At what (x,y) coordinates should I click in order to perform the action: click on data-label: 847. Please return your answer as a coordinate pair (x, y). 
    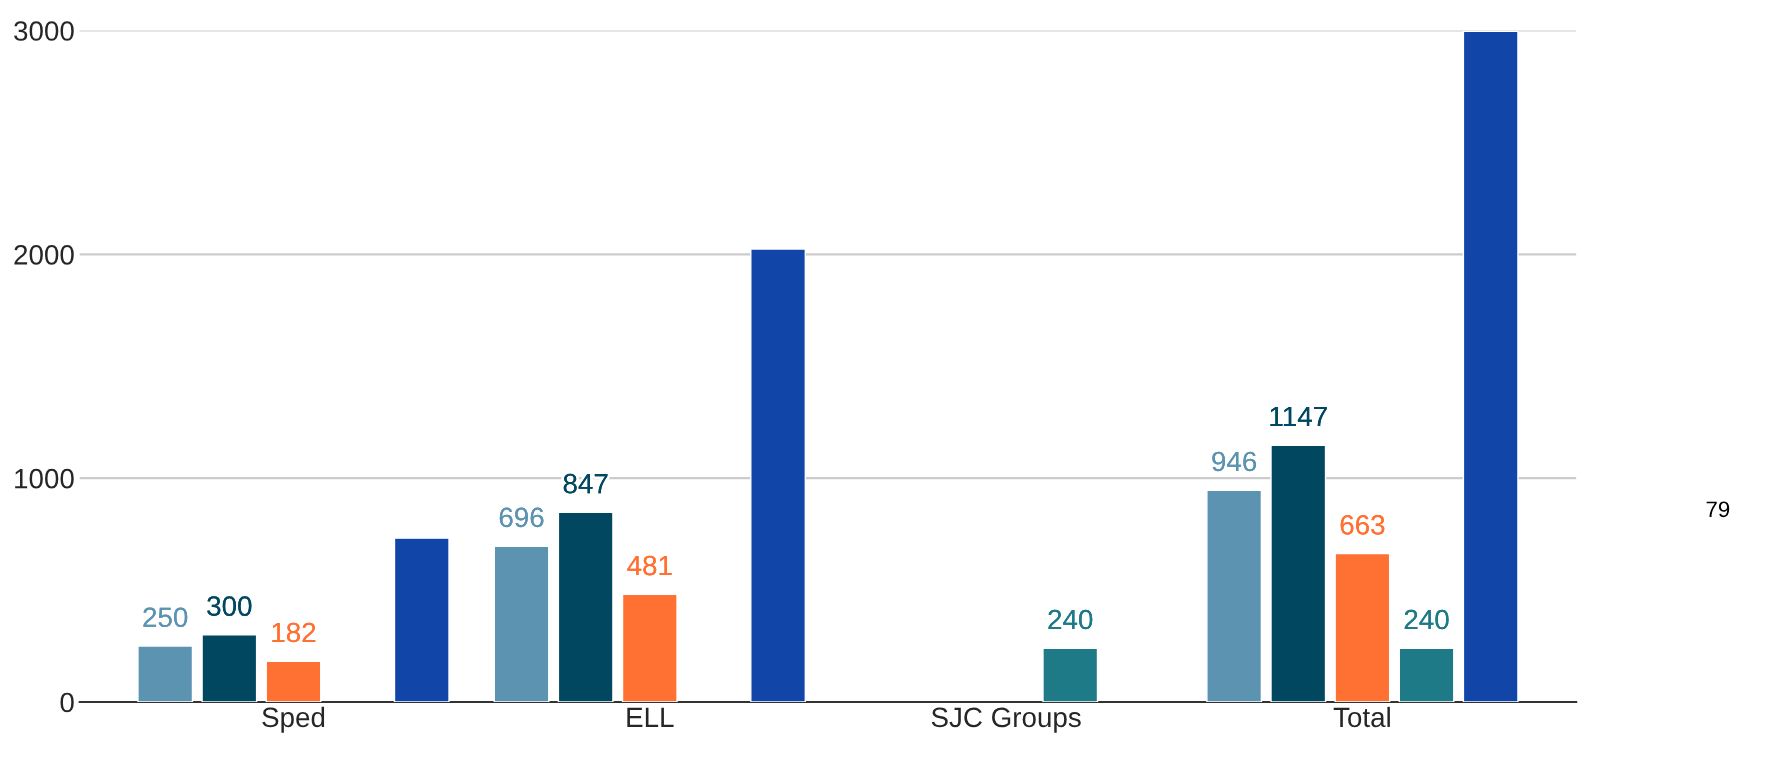
    Looking at the image, I should click on (585, 483).